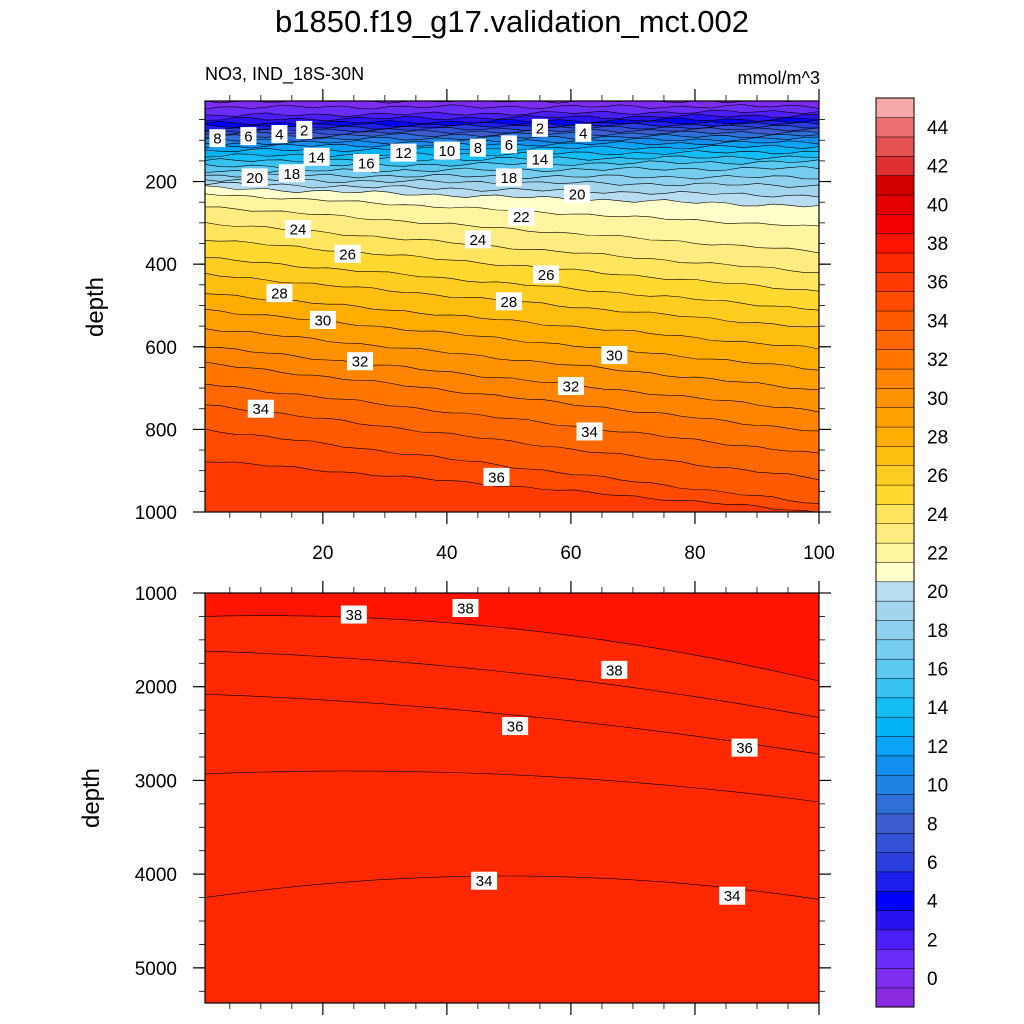 The height and width of the screenshot is (1024, 1024). What do you see at coordinates (937, 554) in the screenshot?
I see `colorbar-tick-label: 22` at bounding box center [937, 554].